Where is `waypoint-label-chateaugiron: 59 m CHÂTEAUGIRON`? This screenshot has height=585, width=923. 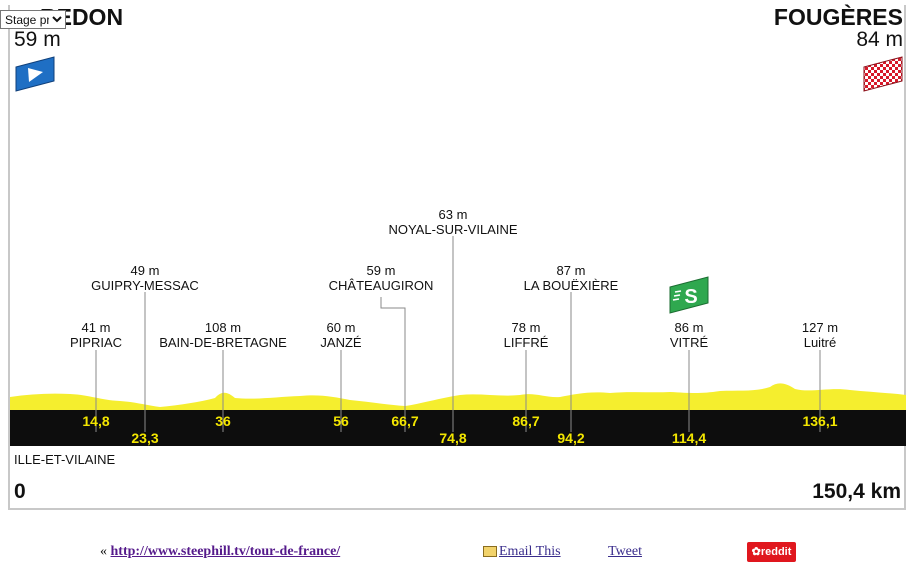
waypoint-label-chateaugiron: 59 m CHÂTEAUGIRON is located at coordinates (381, 278).